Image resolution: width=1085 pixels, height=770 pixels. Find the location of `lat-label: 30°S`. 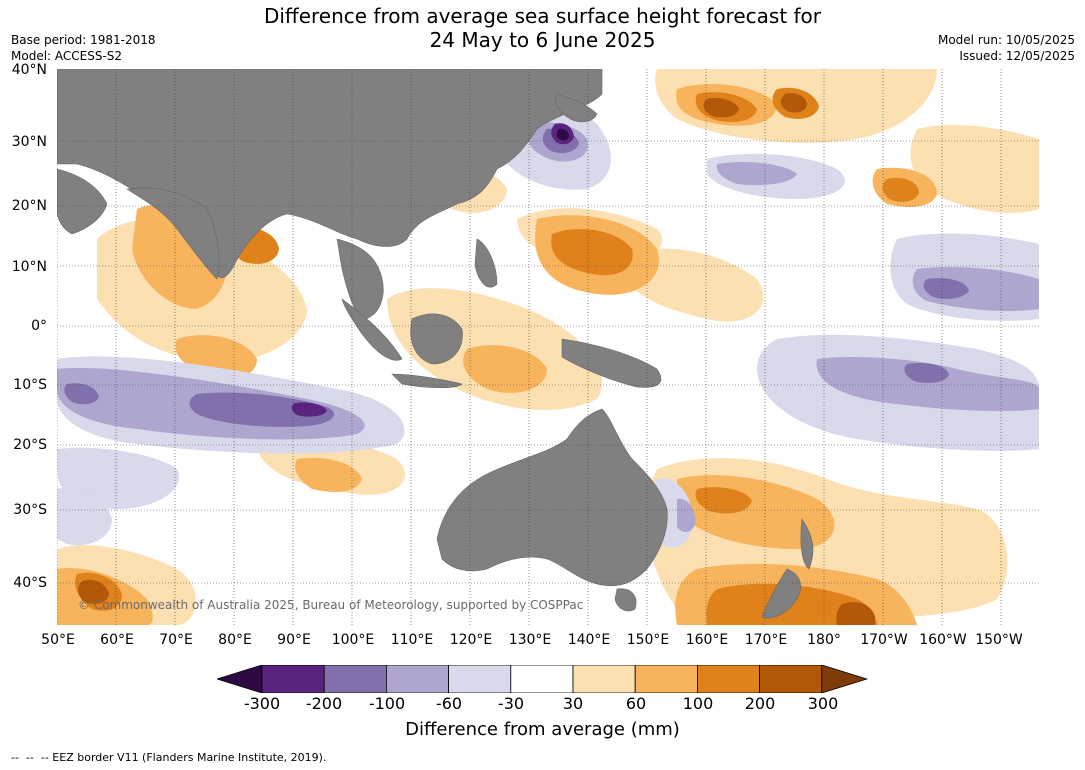

lat-label: 30°S is located at coordinates (30, 510).